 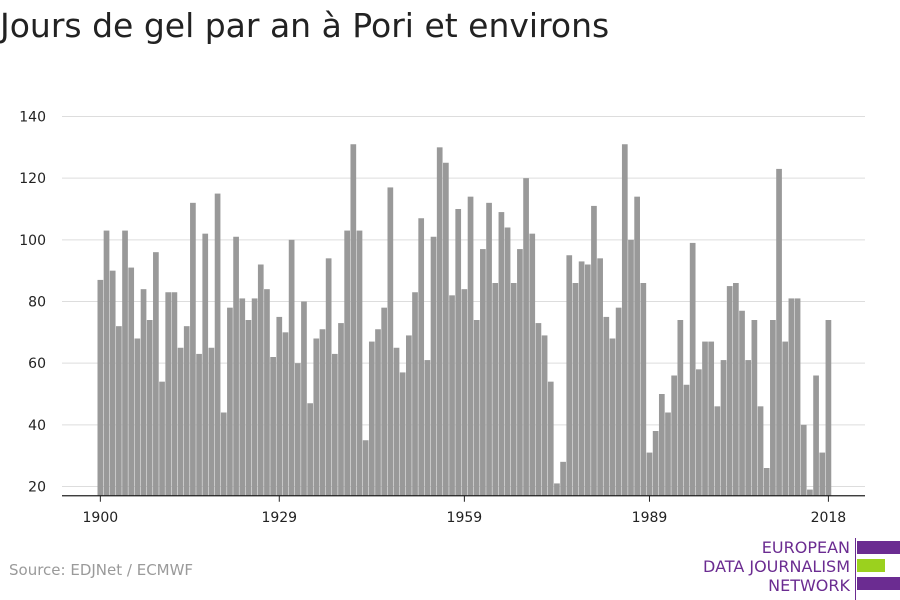 I want to click on bar-1927, so click(x=267, y=392).